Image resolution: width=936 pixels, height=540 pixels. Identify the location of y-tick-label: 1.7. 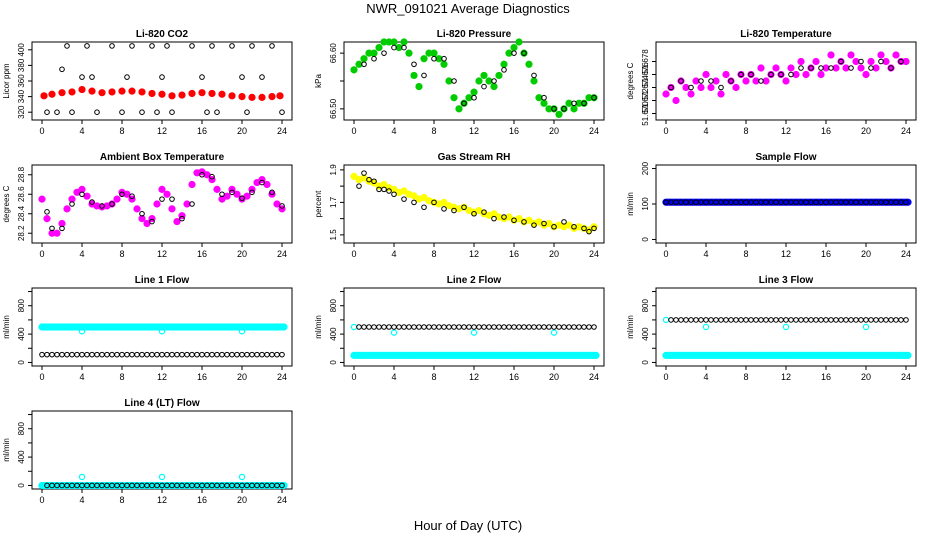
(333, 202).